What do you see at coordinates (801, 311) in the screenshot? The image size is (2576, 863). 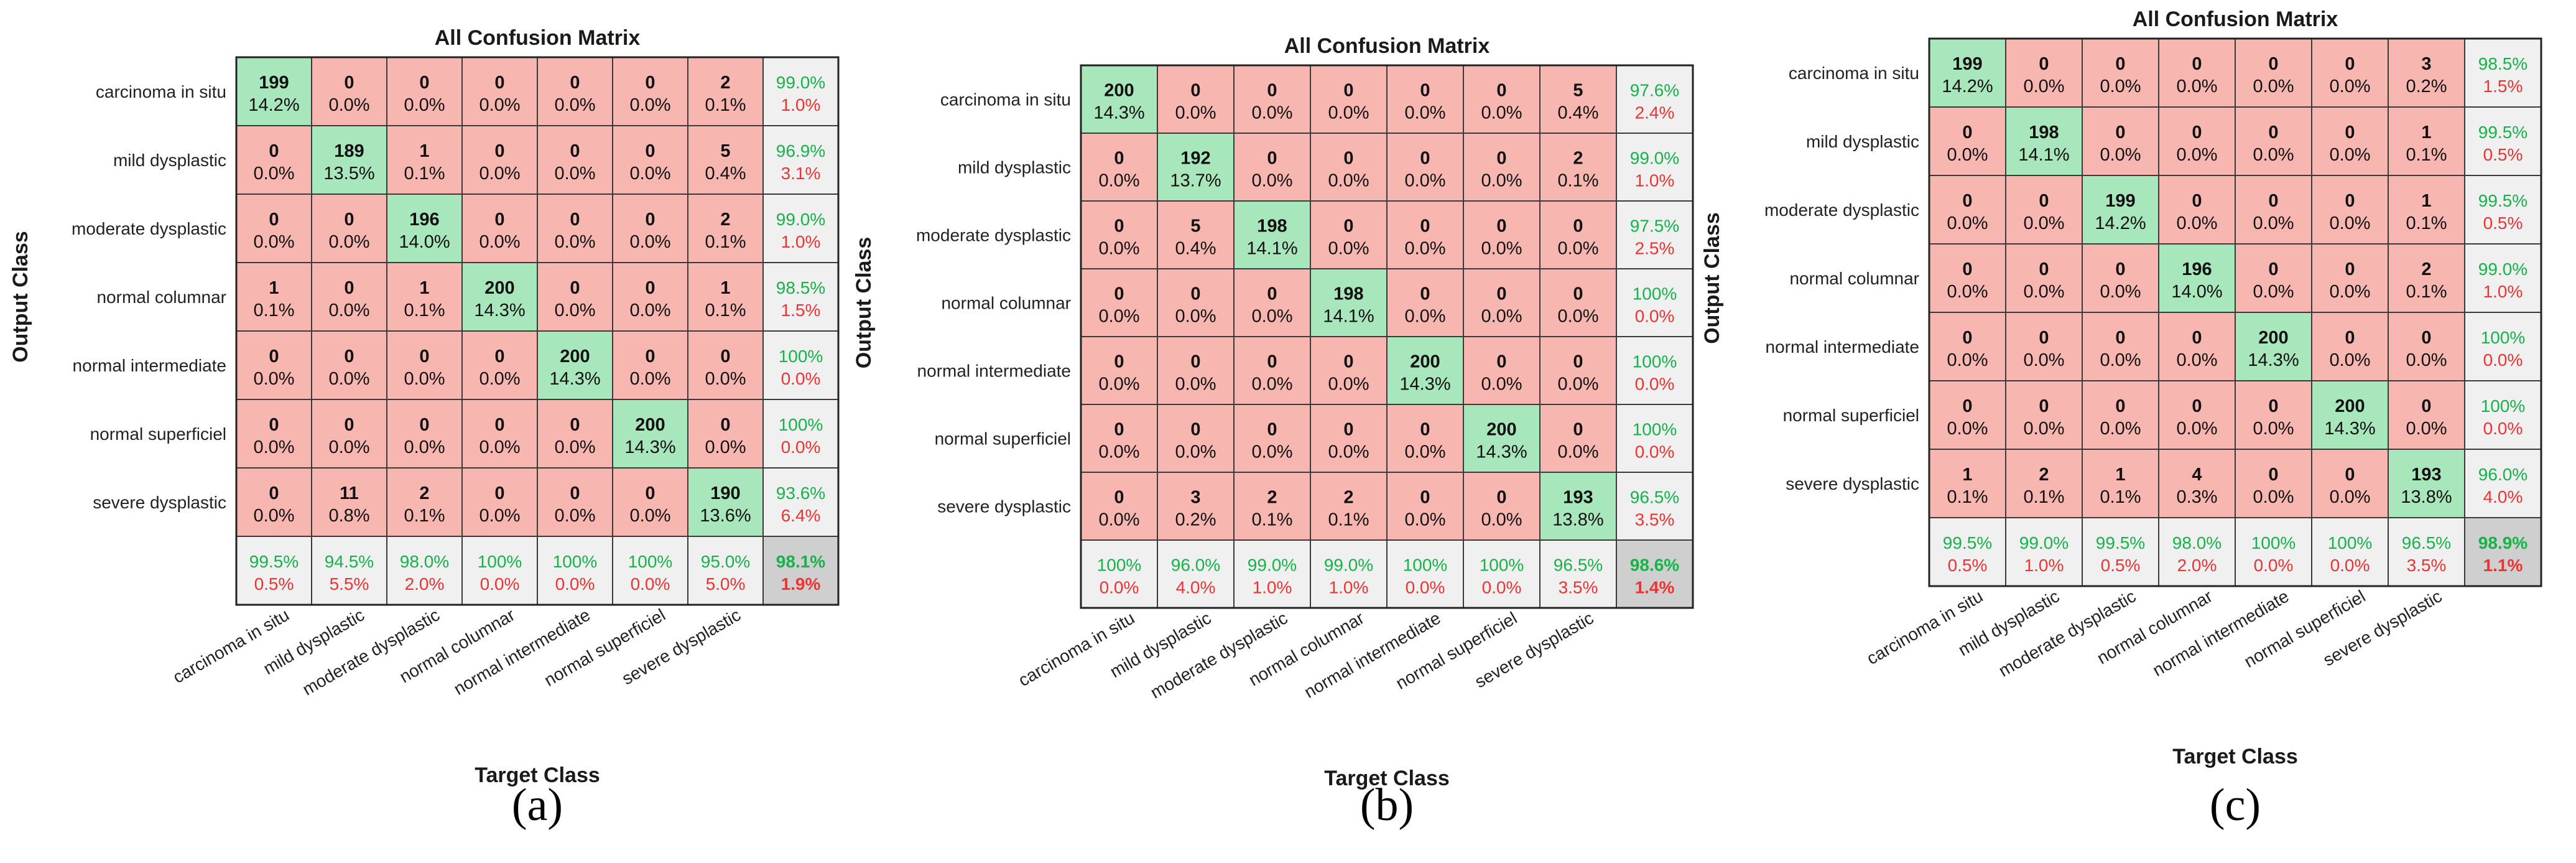 I see `row-error: 1.5%` at bounding box center [801, 311].